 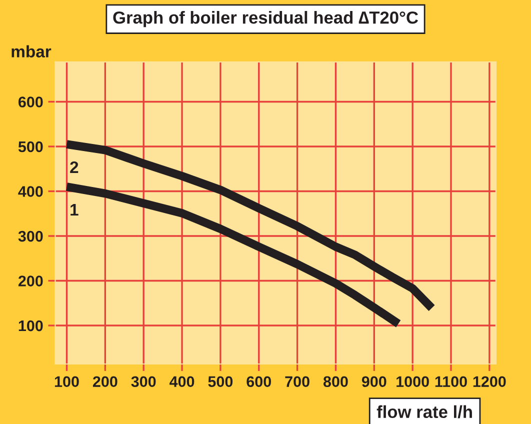 What do you see at coordinates (220, 382) in the screenshot?
I see `x-tick-label: 500` at bounding box center [220, 382].